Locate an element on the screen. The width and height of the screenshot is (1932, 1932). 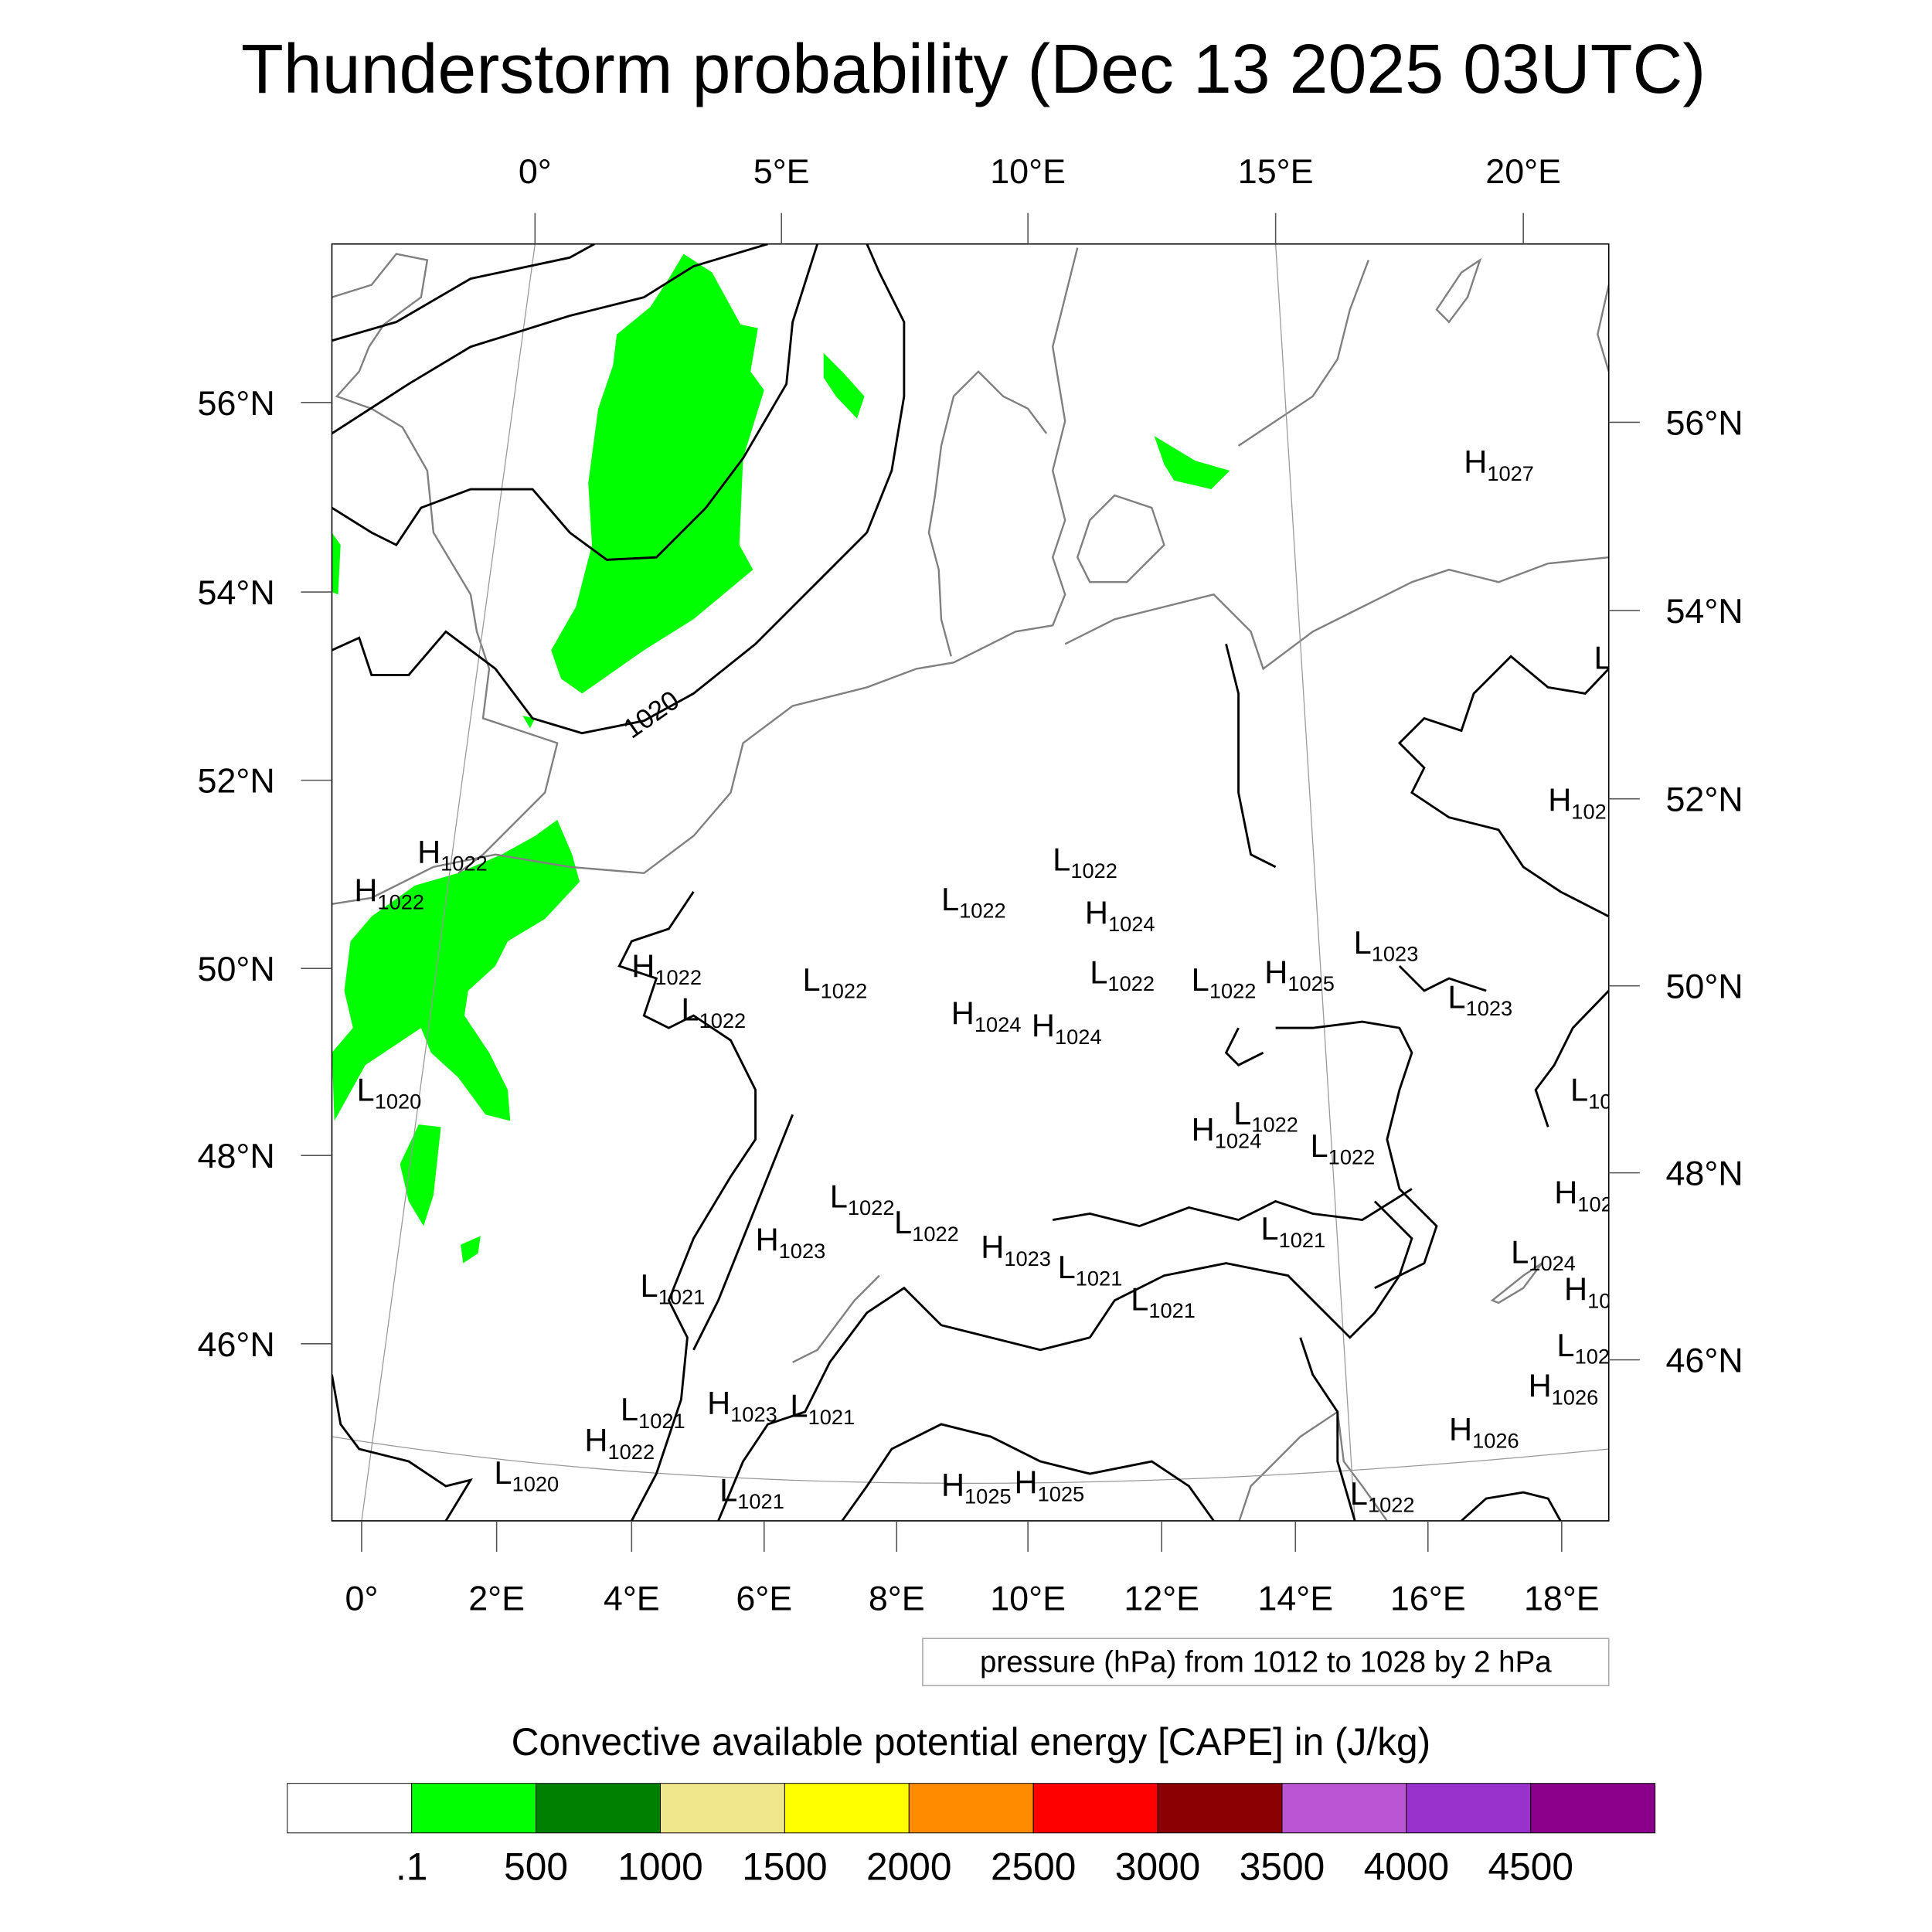
top-lon-label: 10°E is located at coordinates (1028, 171).